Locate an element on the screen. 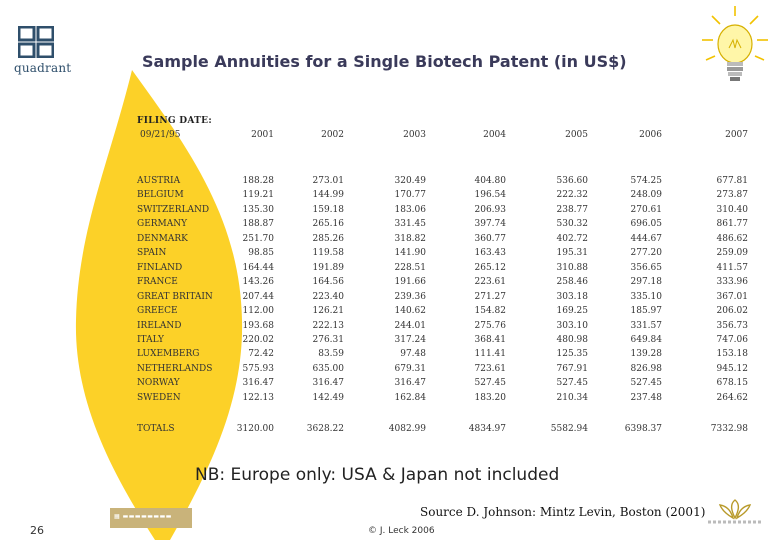 The height and width of the screenshot is (540, 780). total-value: 6398.37 is located at coordinates (643, 429).